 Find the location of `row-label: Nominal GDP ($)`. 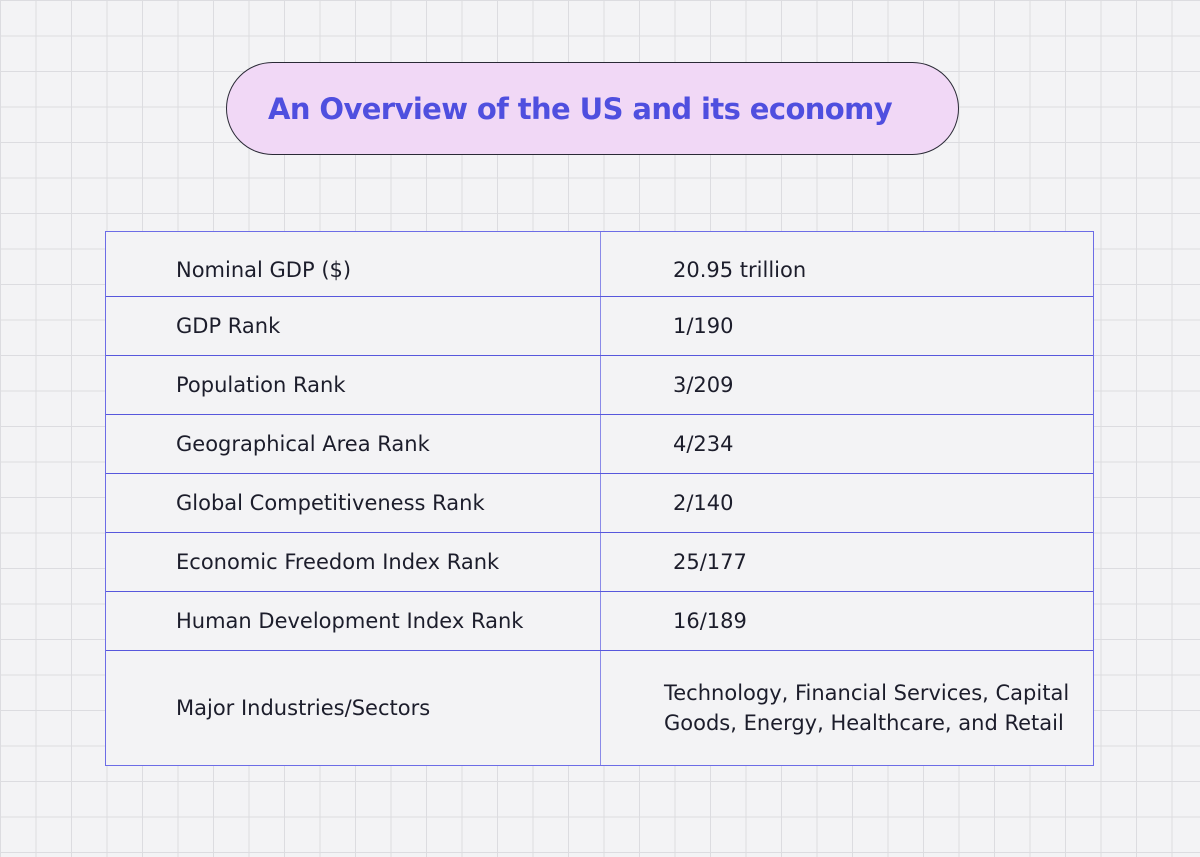

row-label: Nominal GDP ($) is located at coordinates (353, 264).